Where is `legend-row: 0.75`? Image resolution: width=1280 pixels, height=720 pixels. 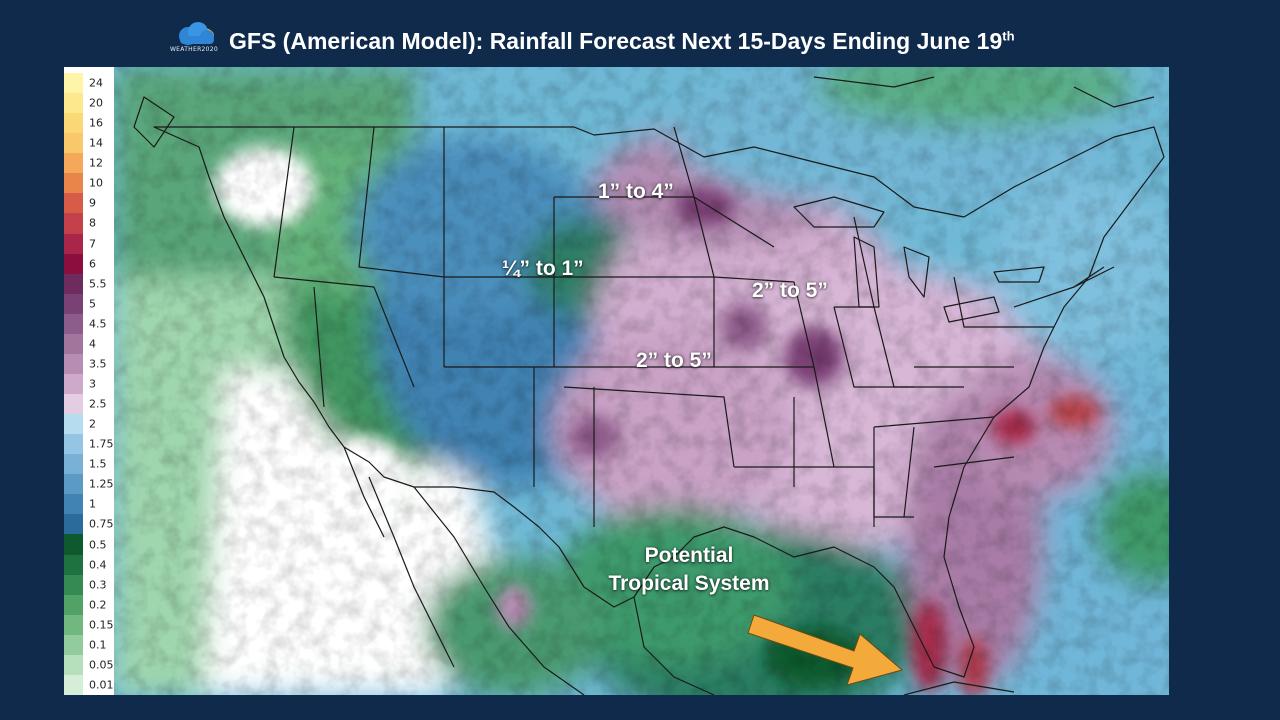 legend-row: 0.75 is located at coordinates (89, 524).